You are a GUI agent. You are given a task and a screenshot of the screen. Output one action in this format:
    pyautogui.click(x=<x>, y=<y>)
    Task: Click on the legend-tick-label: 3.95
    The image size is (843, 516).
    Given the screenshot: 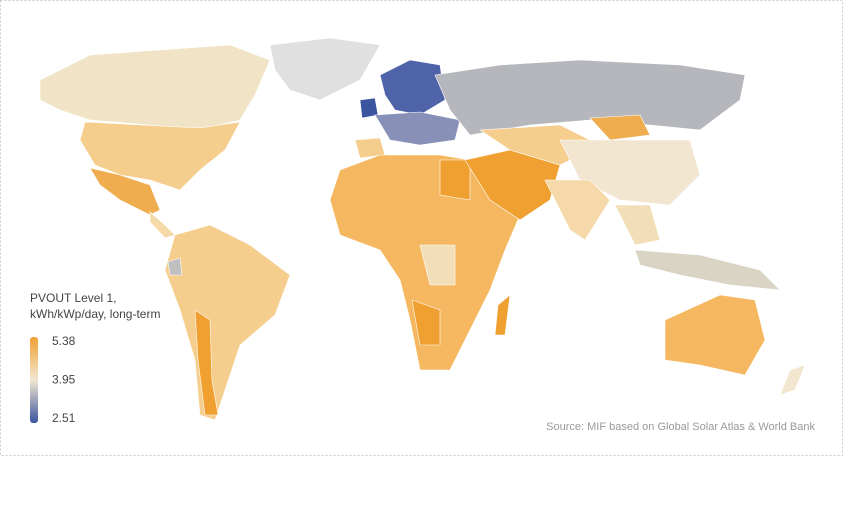 What is the action you would take?
    pyautogui.click(x=64, y=380)
    